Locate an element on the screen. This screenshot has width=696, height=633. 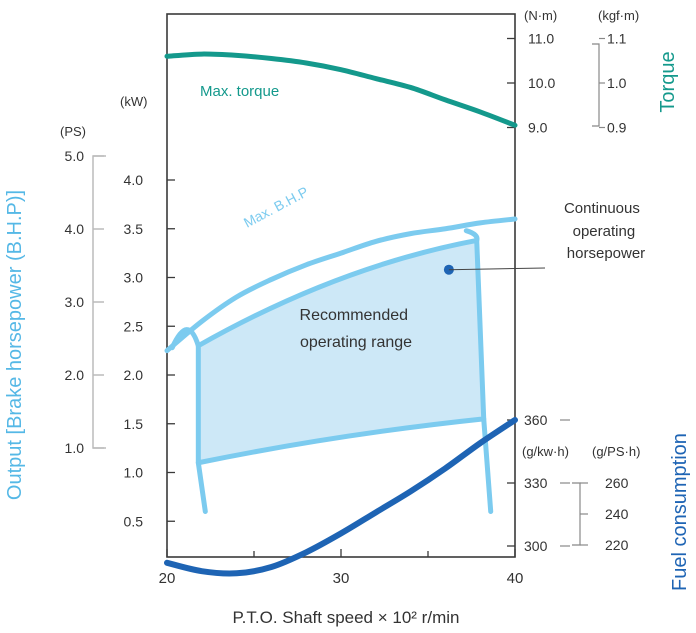
continuous-label: Continuous operating horsepower is located at coordinates (604, 231).